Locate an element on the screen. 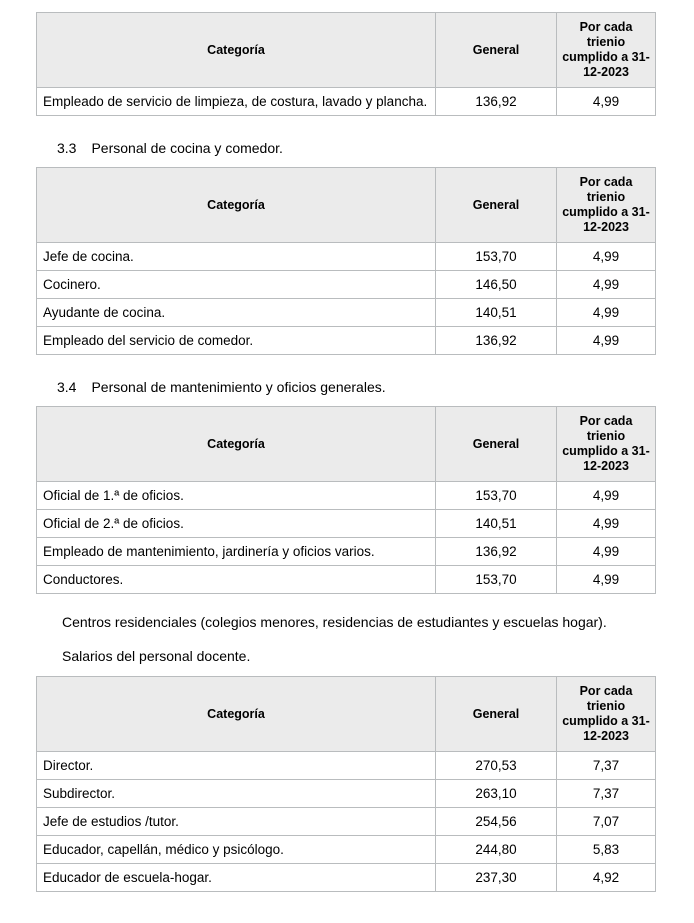  table-row: Ayudante de cocina. 140,51 4,99 is located at coordinates (346, 312).